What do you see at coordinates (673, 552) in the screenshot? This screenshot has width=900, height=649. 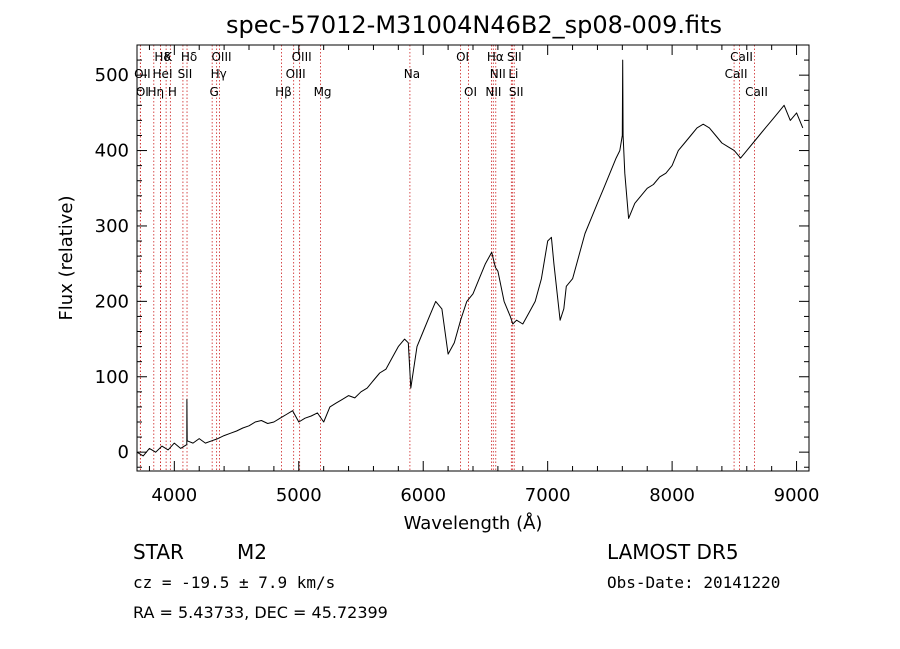 I see `survey-name: LAMOST DR5` at bounding box center [673, 552].